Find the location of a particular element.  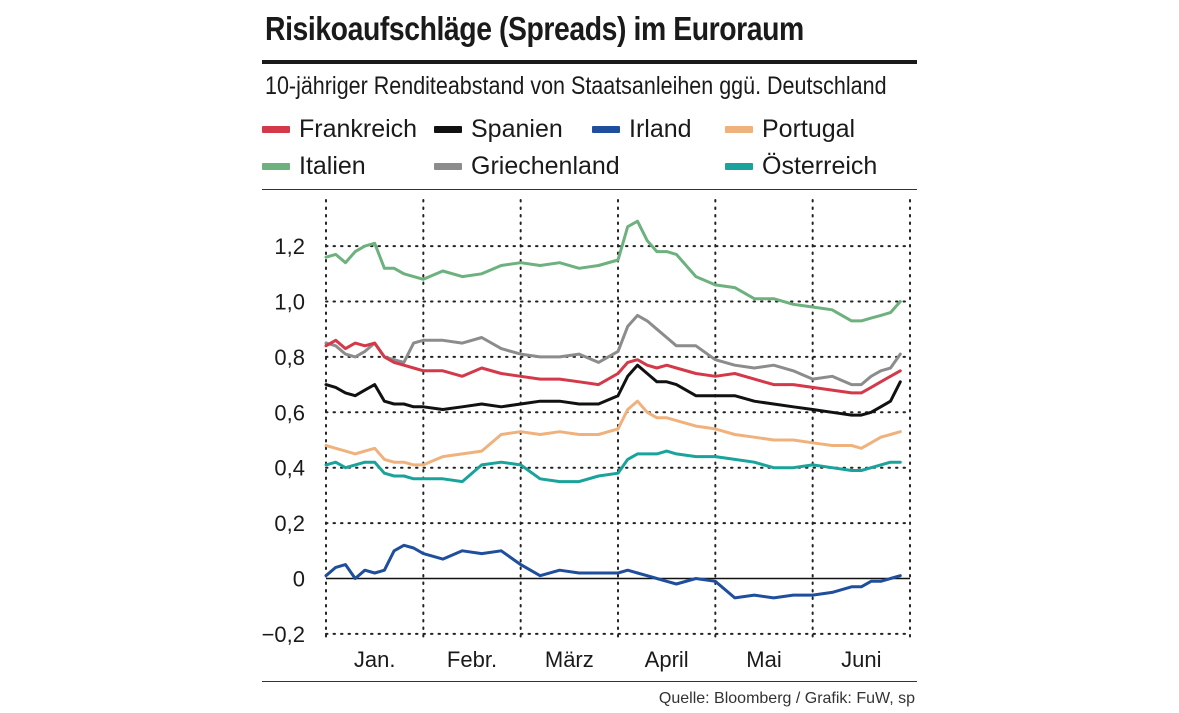

x-tick-label: Mai is located at coordinates (763, 659).